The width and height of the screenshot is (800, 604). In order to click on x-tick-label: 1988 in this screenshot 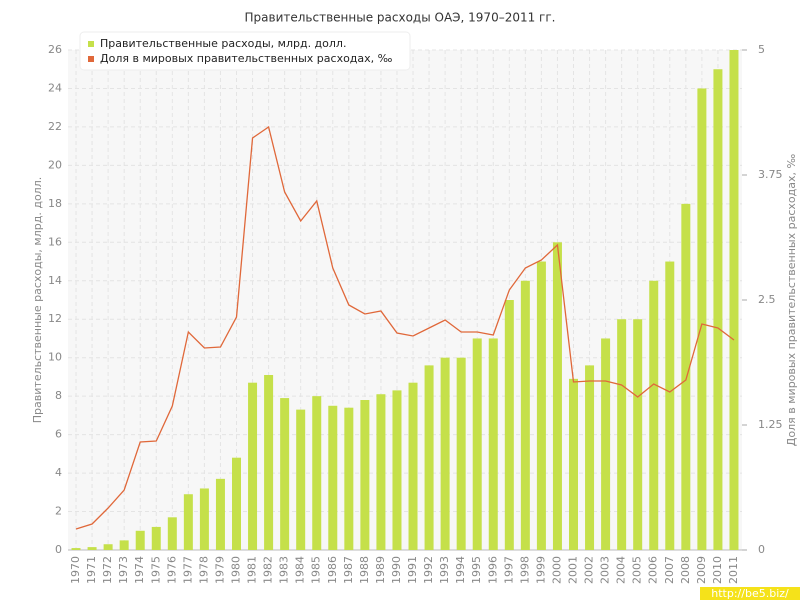, I will do `click(364, 570)`.